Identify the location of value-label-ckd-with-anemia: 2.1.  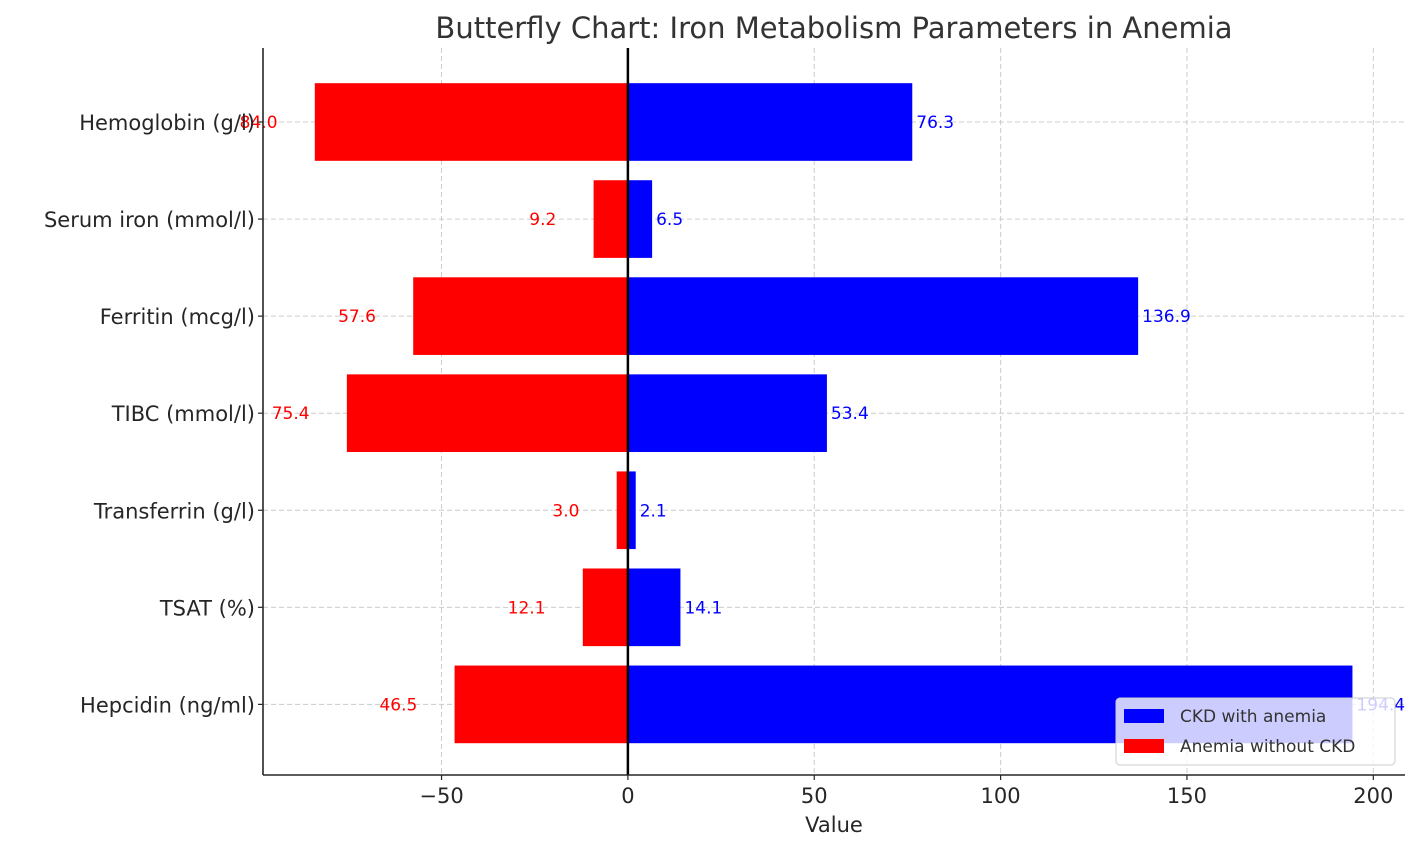
(653, 511).